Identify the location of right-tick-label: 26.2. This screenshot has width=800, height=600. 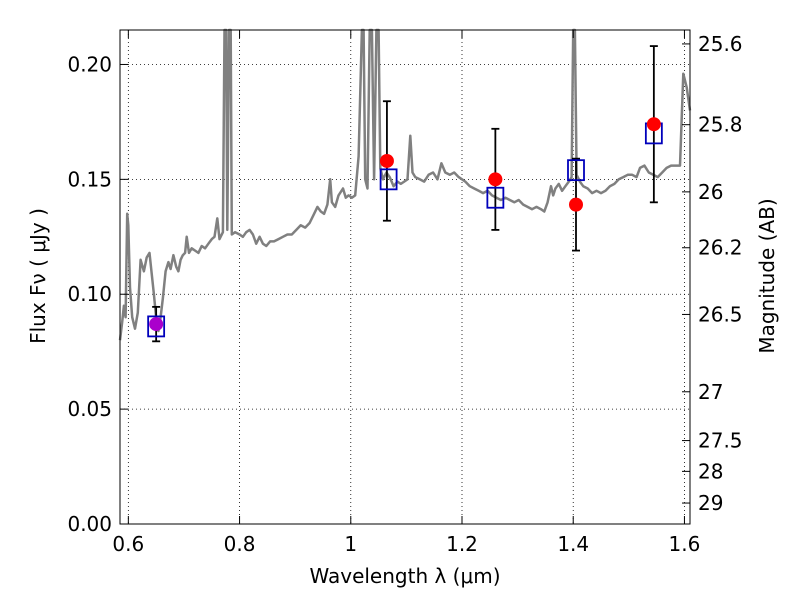
(720, 248).